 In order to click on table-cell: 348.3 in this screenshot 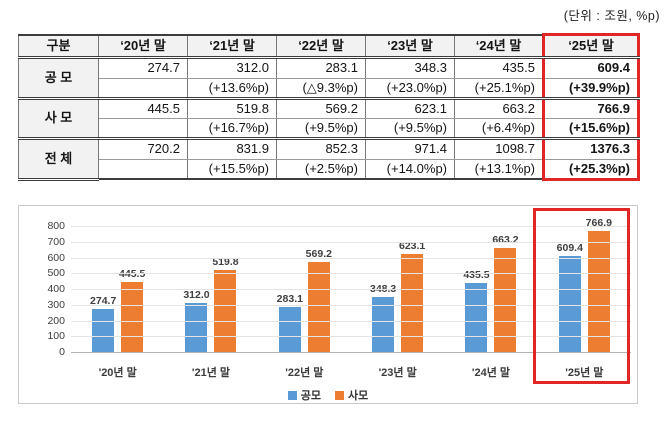, I will do `click(410, 68)`.